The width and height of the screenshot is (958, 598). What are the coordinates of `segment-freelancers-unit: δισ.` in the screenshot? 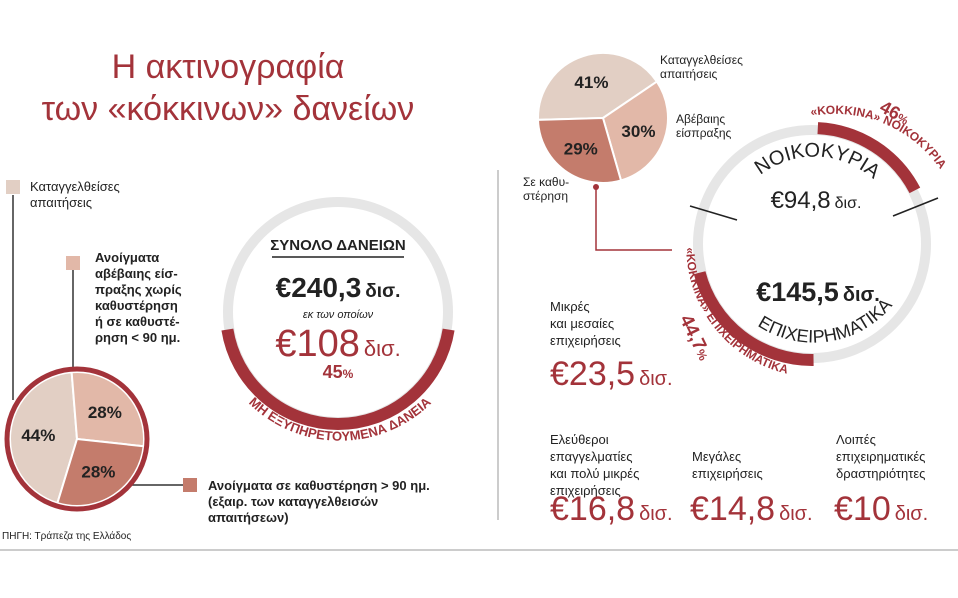 It's located at (655, 514).